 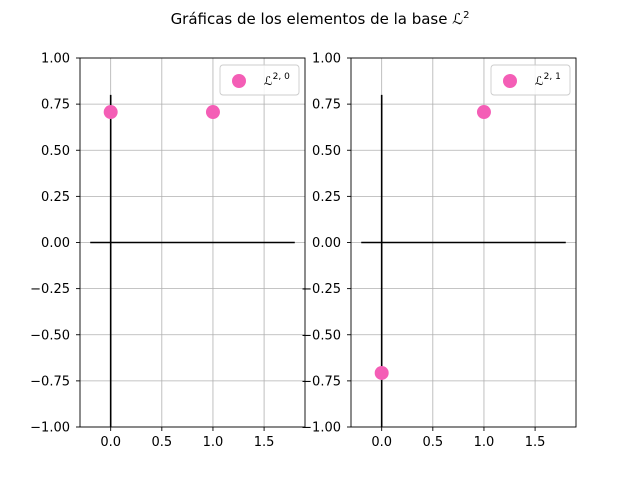 I want to click on legend: ℒ2, 1, so click(x=530, y=80).